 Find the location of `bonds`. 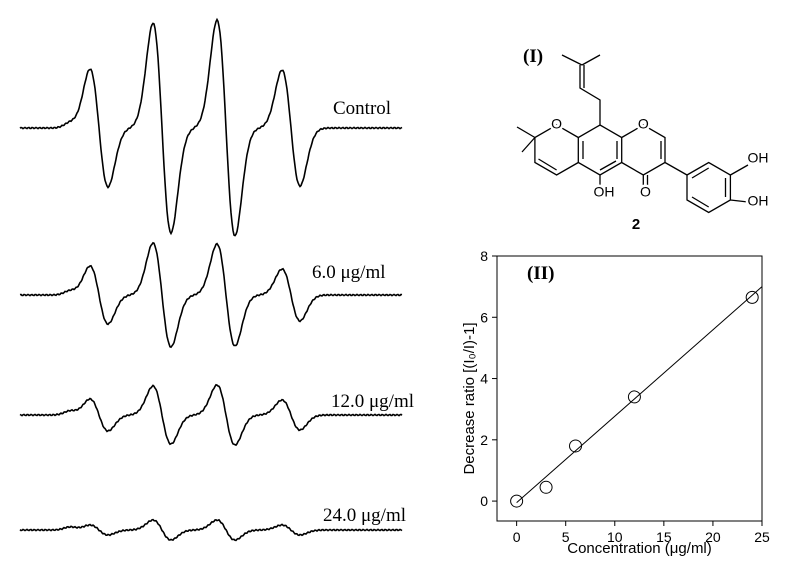

bonds is located at coordinates (632, 134).